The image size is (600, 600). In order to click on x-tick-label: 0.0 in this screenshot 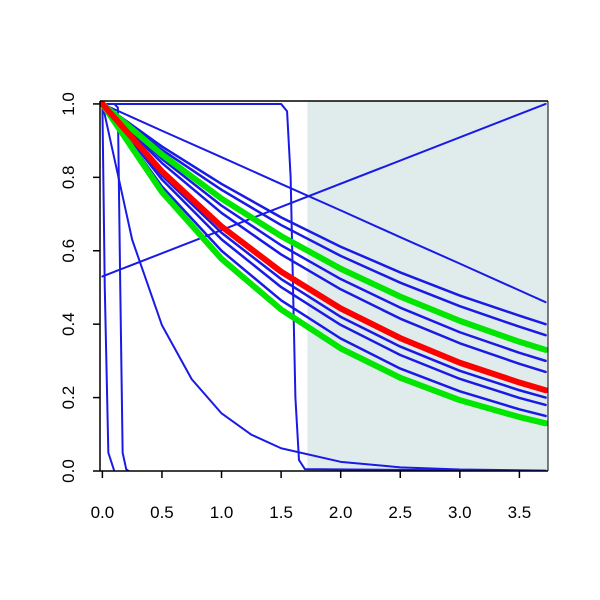, I will do `click(103, 512)`.